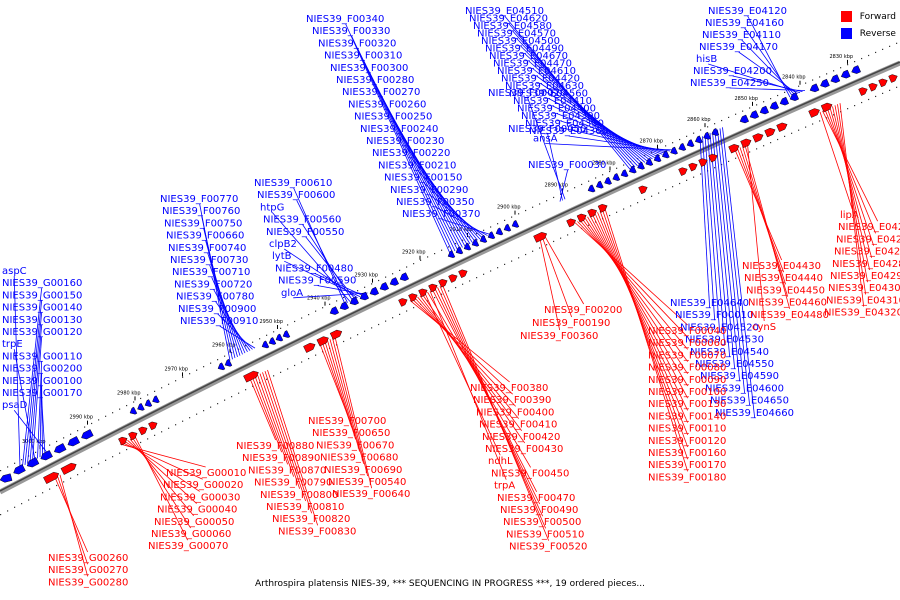 This screenshot has width=900, height=600. I want to click on forward-gene-label: NIES39_E04290, so click(865, 276).